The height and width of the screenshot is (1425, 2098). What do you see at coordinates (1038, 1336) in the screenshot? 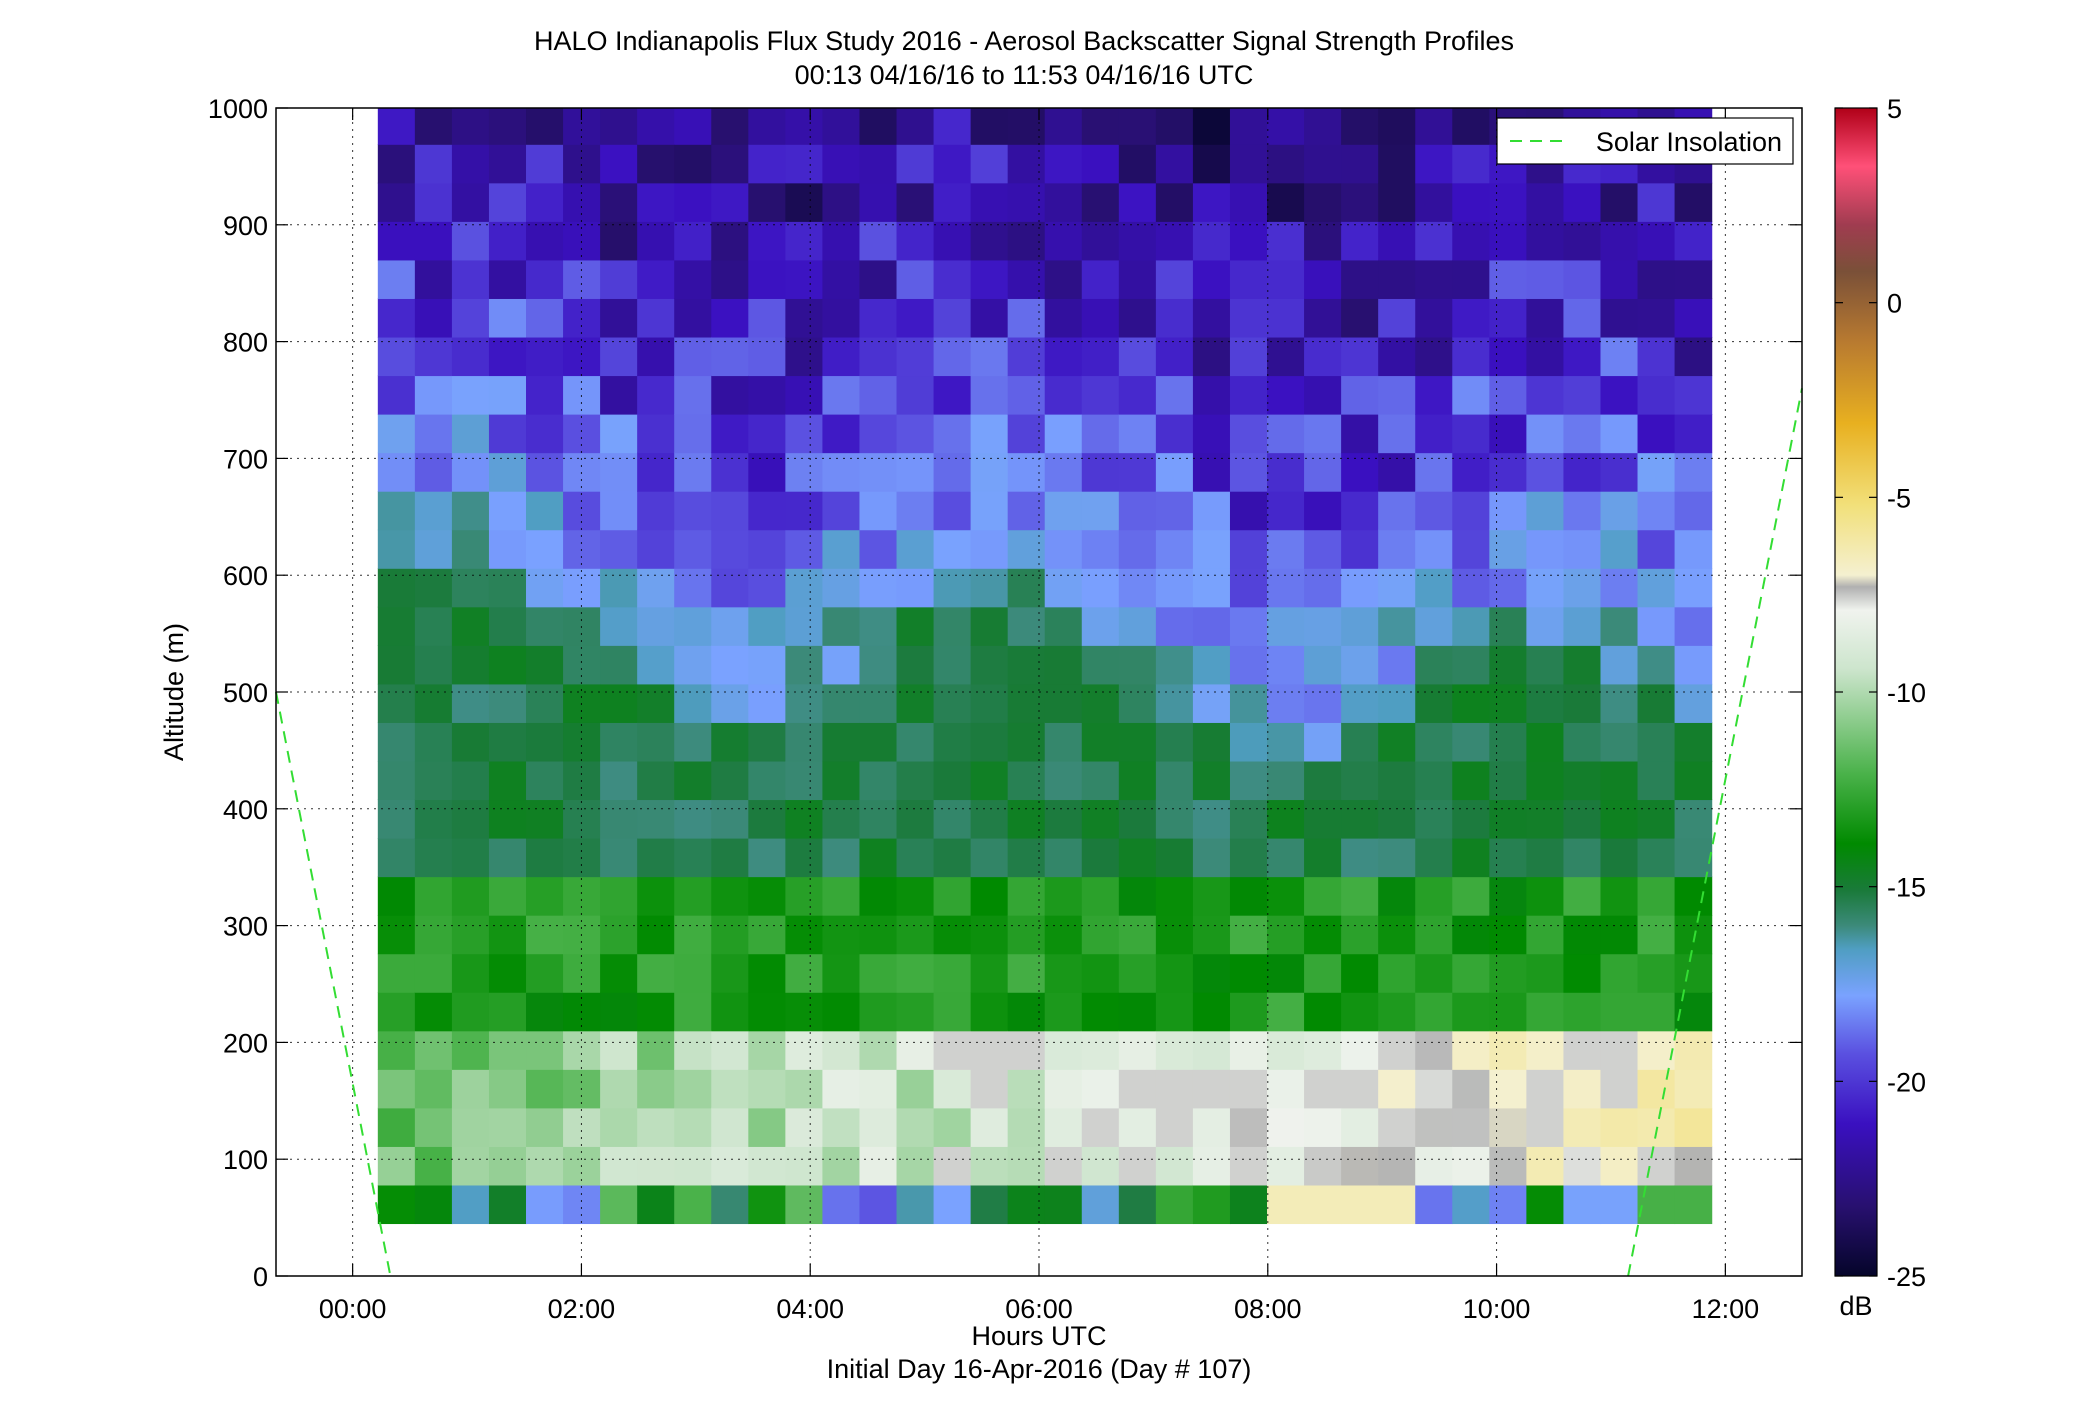
I see `x-axis-label: Hours UTC` at bounding box center [1038, 1336].